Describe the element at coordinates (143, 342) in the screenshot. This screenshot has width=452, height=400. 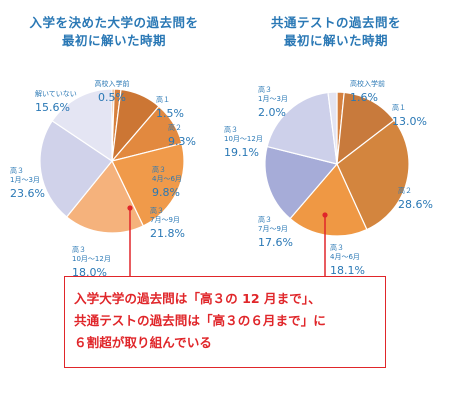
I see `callout-line: ６割超が取り組んでいる` at that location.